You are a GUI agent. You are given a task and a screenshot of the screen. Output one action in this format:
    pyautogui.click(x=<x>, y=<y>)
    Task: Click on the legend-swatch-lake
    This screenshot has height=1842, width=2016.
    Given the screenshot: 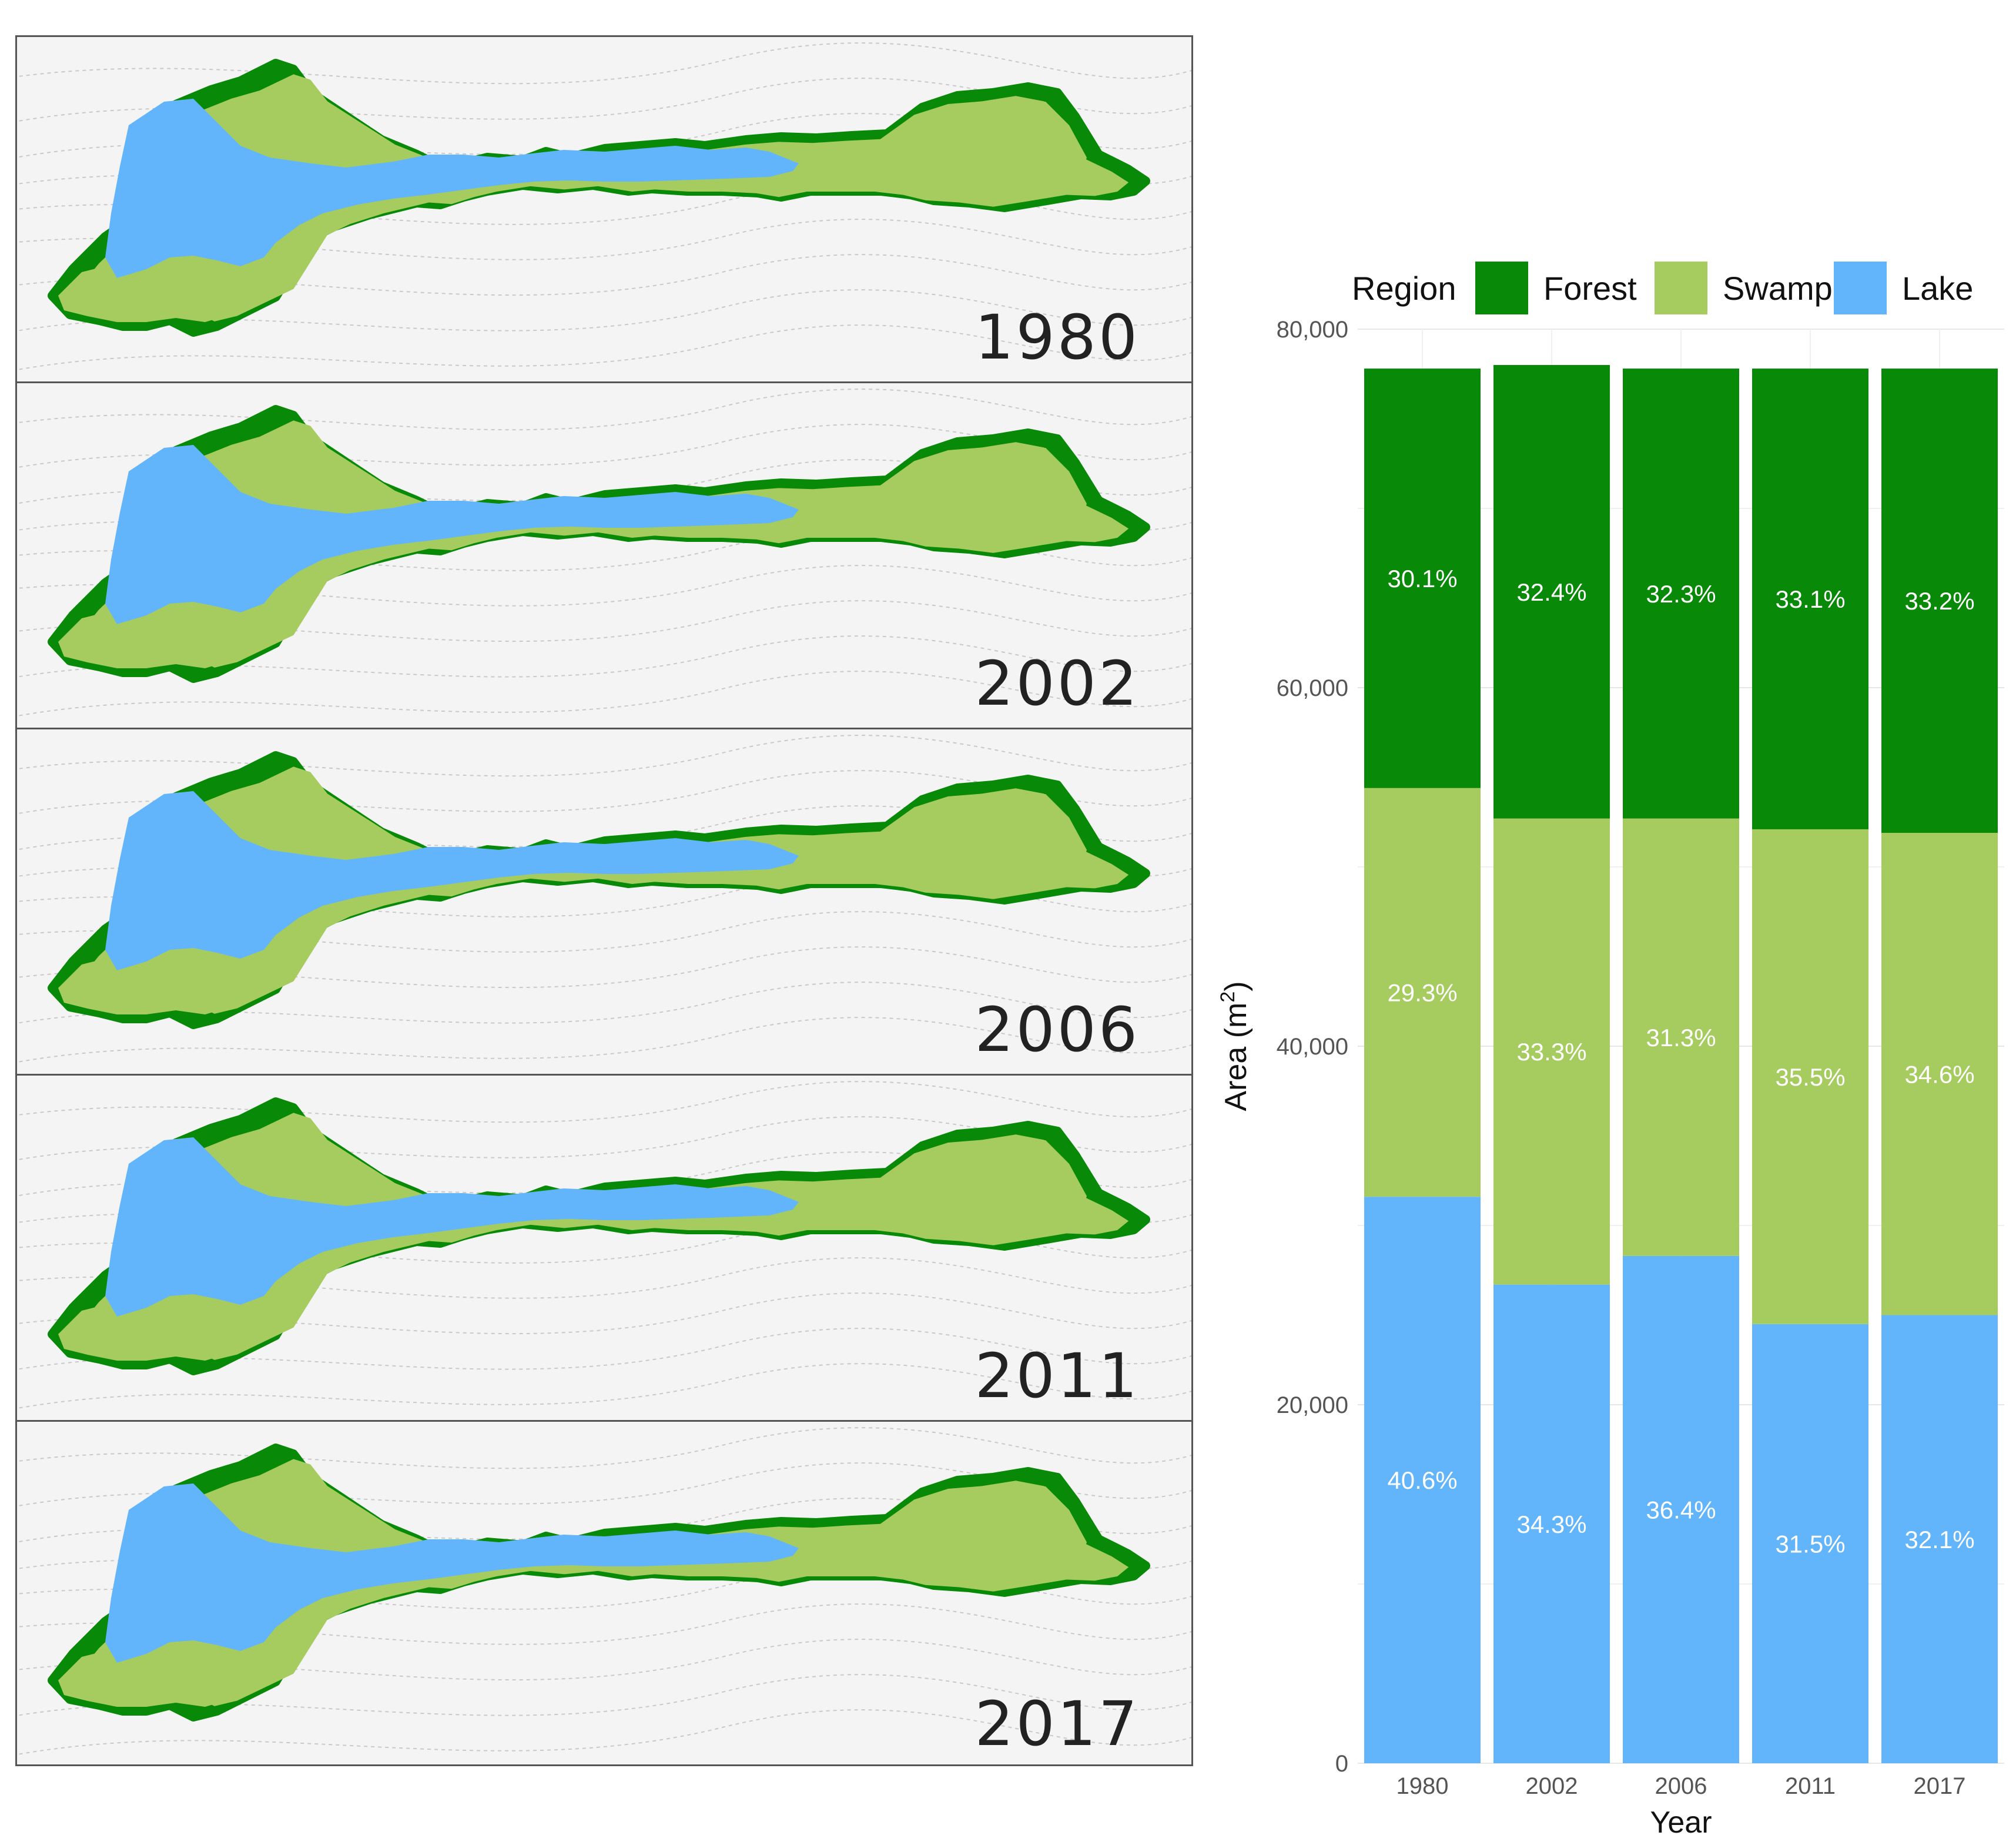 What is the action you would take?
    pyautogui.click(x=1861, y=288)
    